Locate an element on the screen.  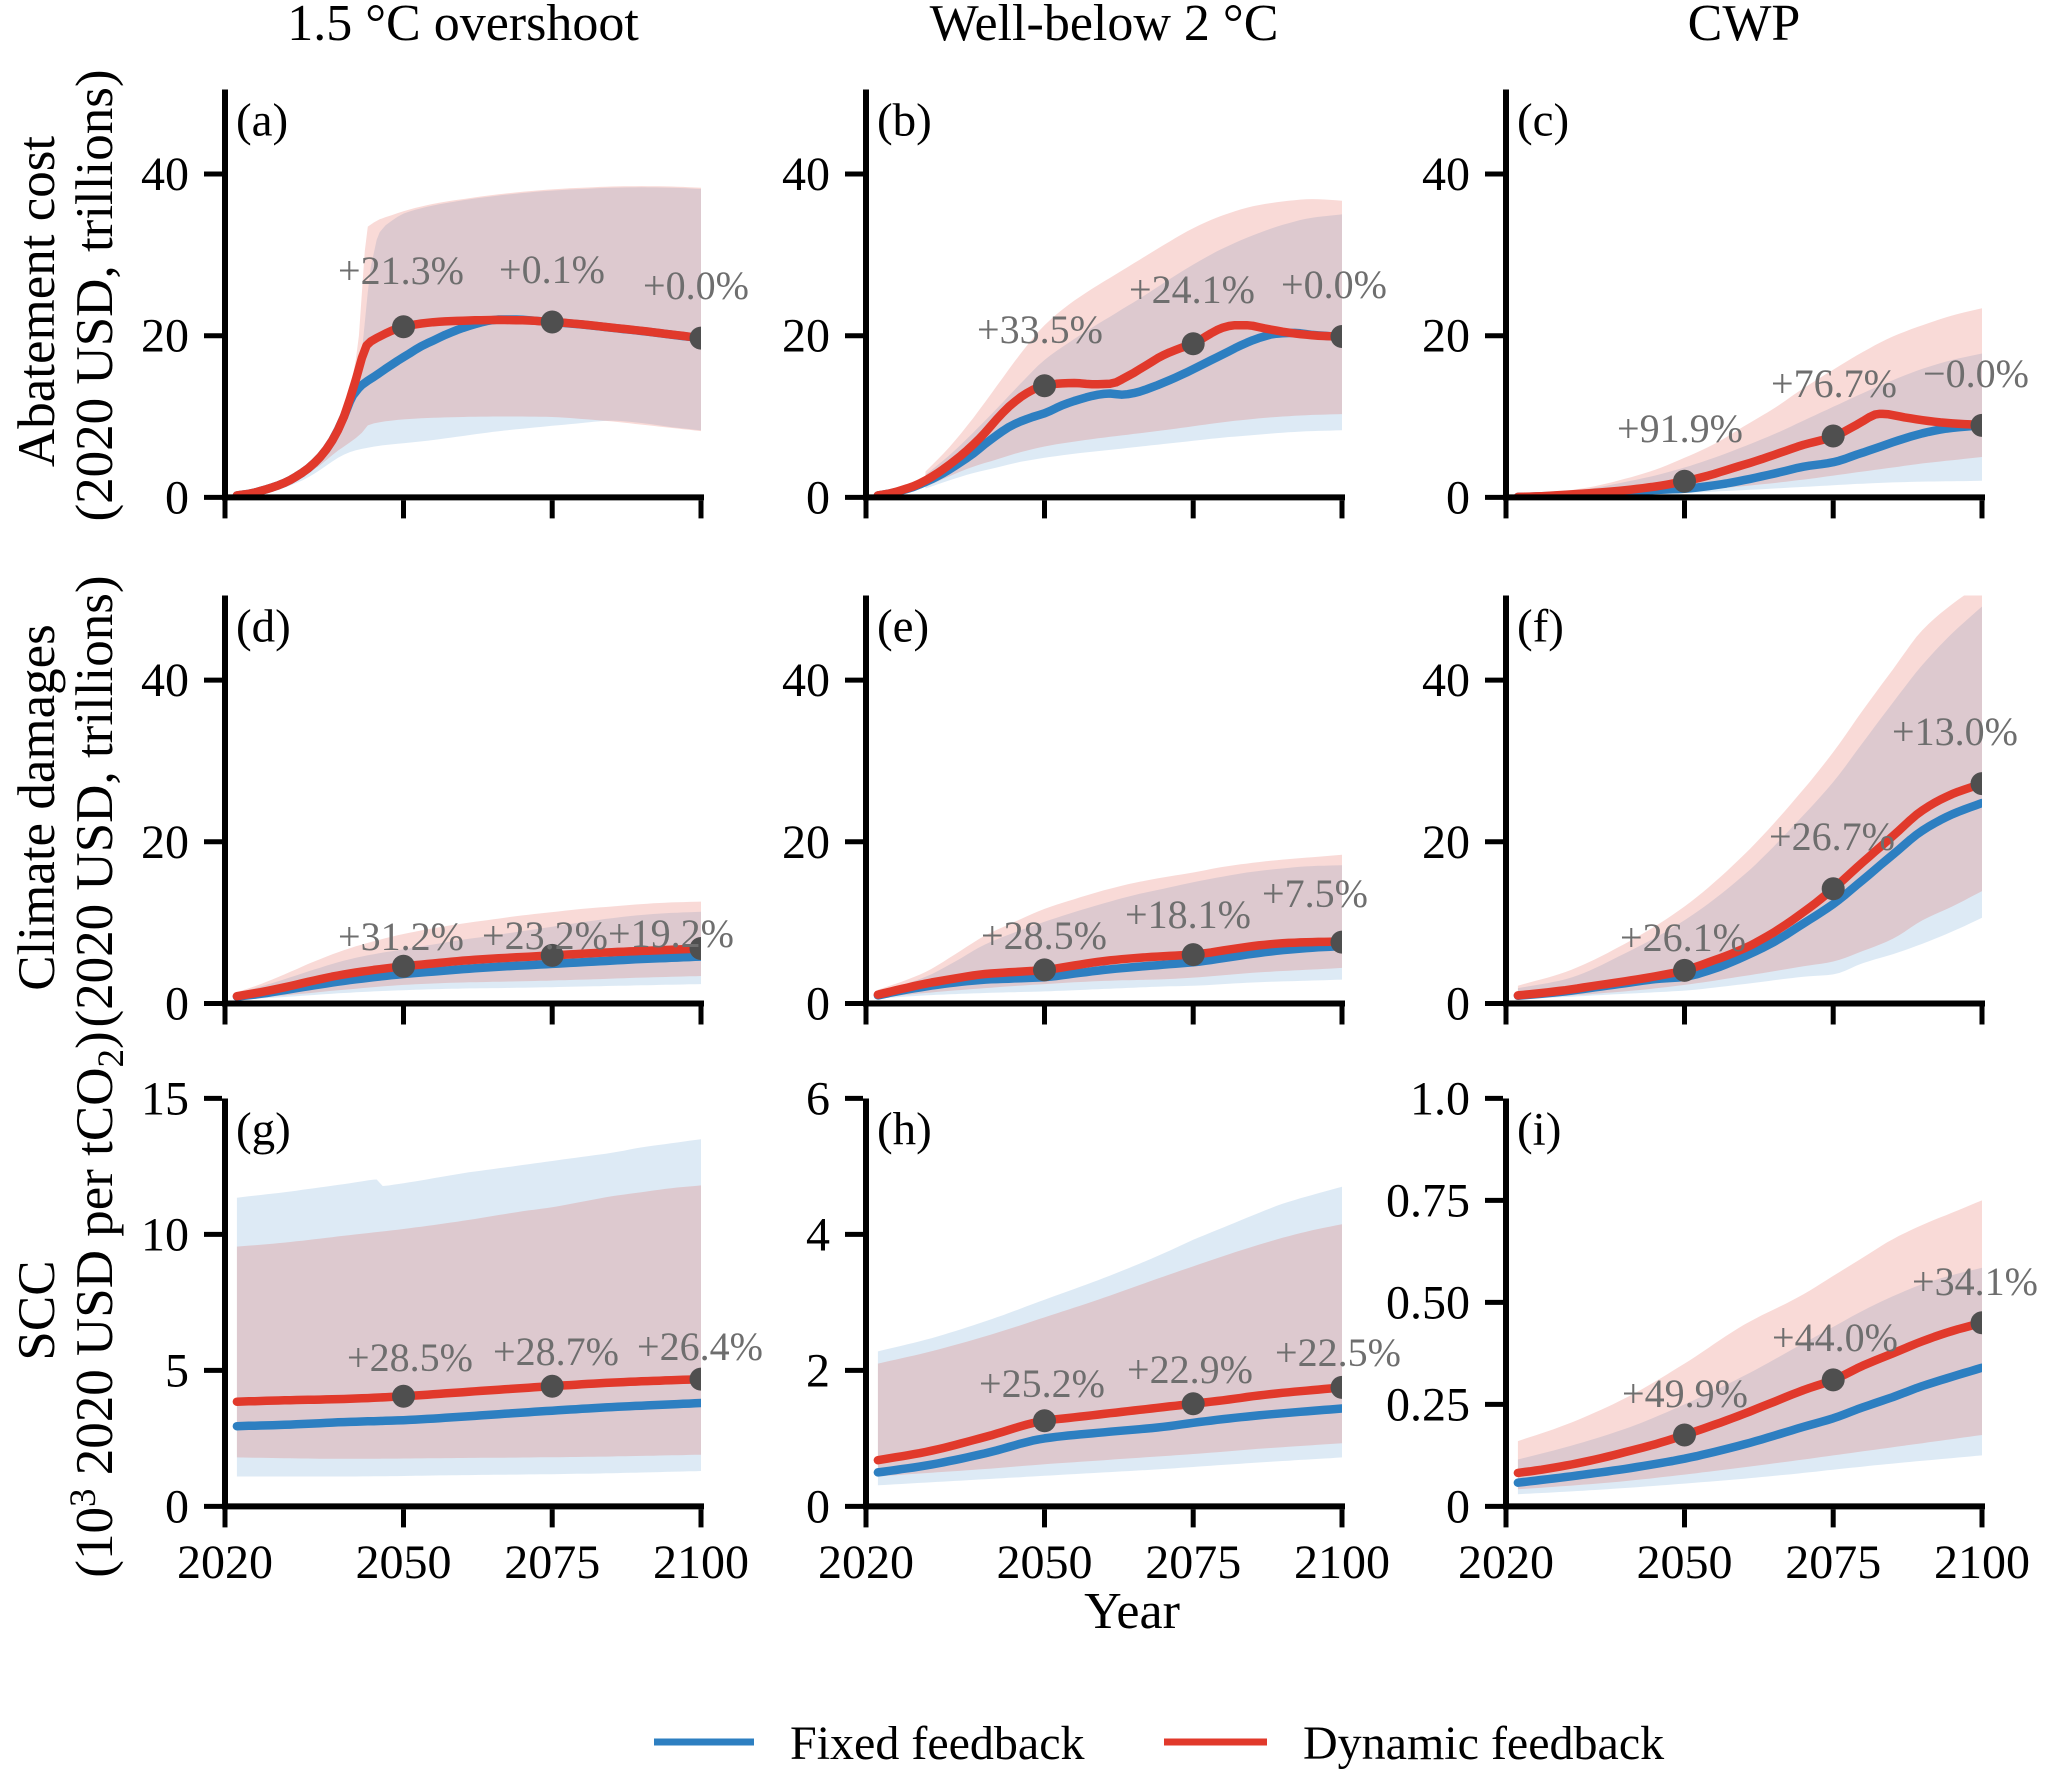
svg-text: +22.5% is located at coordinates (1338, 1352).